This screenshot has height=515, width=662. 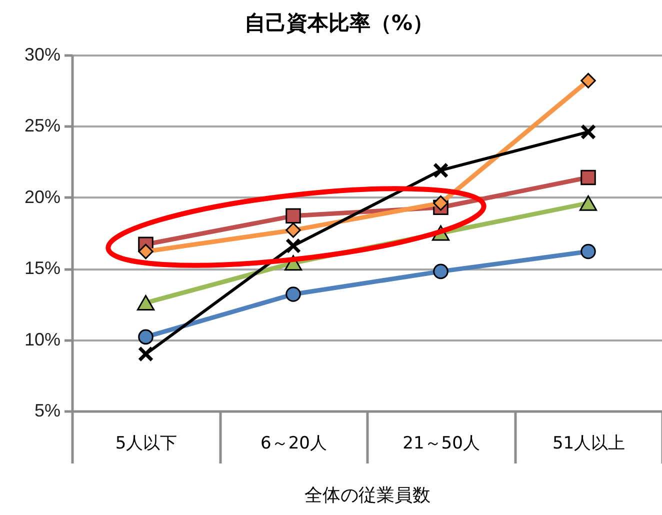 I want to click on y-tick-label: 5%, so click(x=47, y=410).